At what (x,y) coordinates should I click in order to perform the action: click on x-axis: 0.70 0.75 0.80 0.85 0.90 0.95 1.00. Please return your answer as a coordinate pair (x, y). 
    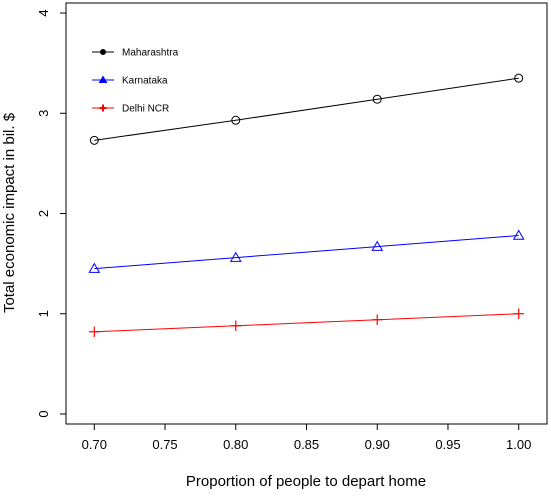
    Looking at the image, I should click on (306, 438).